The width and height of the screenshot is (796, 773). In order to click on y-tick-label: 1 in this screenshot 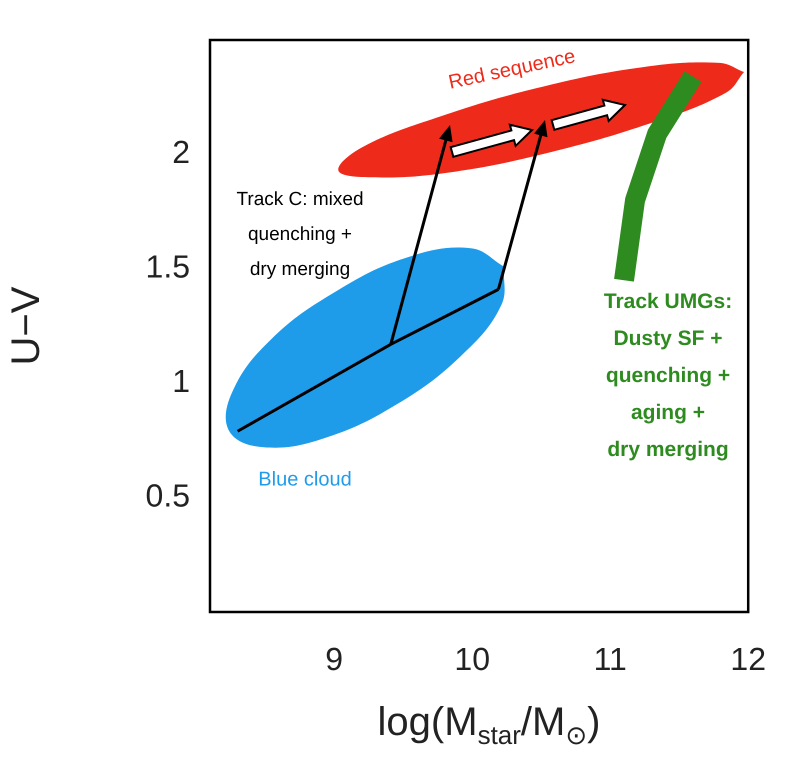, I will do `click(181, 381)`.